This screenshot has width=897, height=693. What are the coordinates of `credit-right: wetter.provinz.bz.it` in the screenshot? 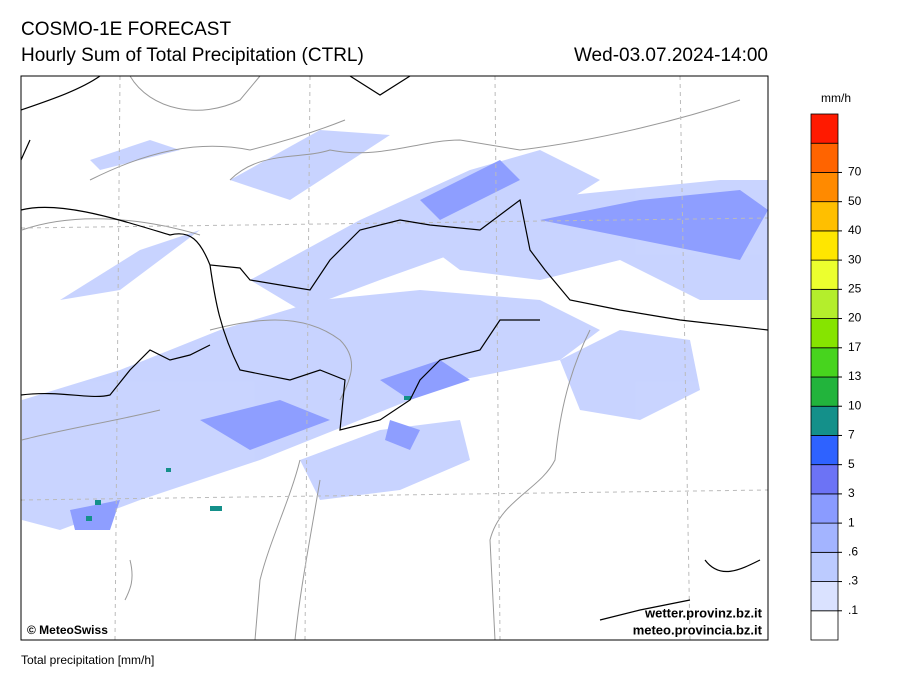 It's located at (703, 612).